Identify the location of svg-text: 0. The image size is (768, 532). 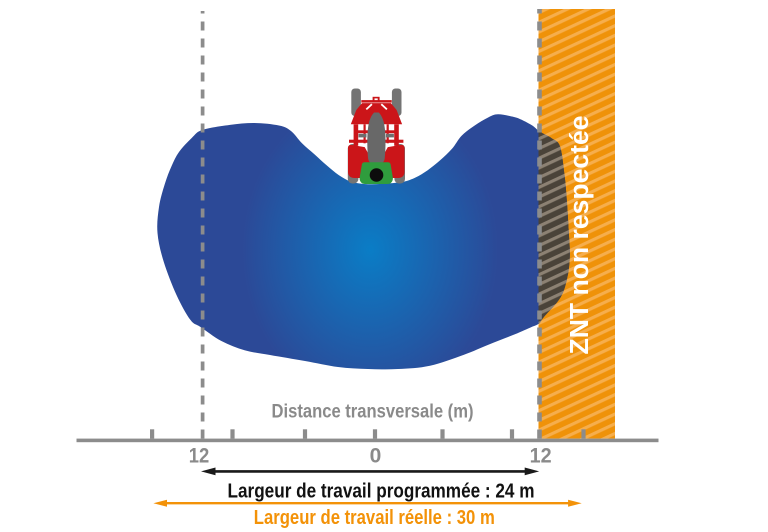
(376, 455).